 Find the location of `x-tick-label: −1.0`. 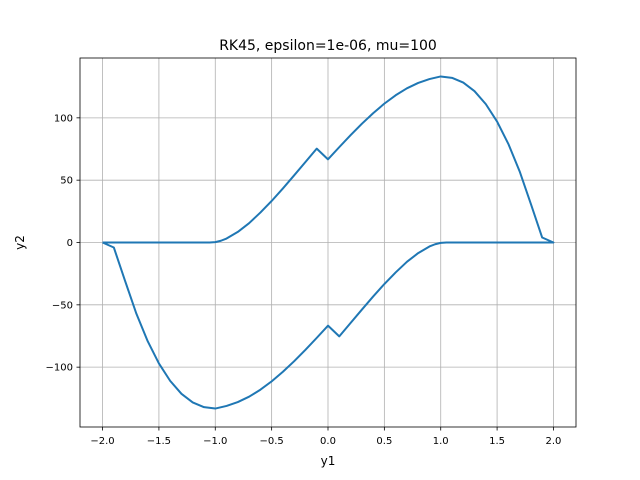

x-tick-label: −1.0 is located at coordinates (215, 441).